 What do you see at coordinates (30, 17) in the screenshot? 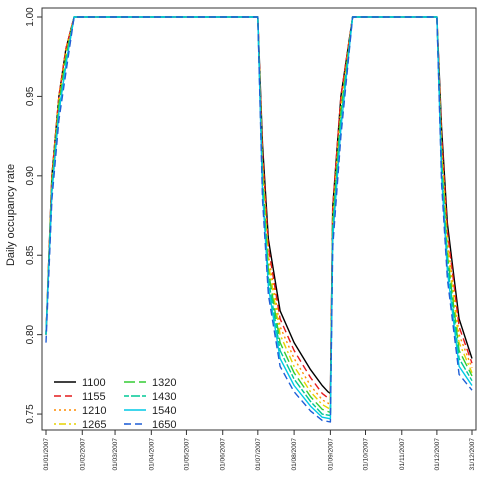
I see `y-tick-label: 1.00` at bounding box center [30, 17].